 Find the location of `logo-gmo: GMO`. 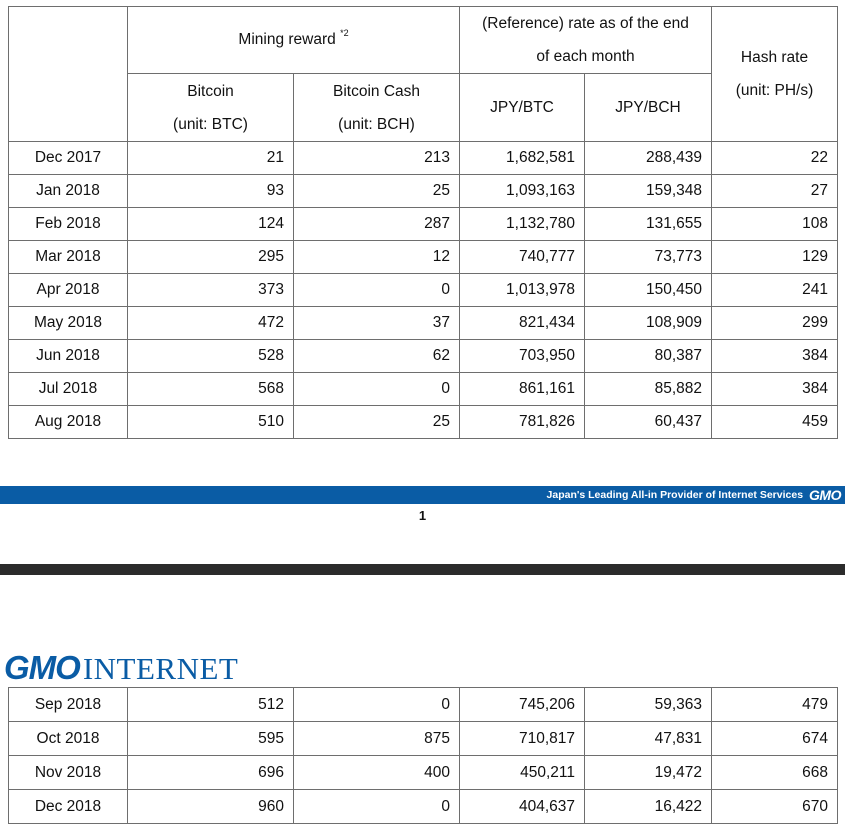

logo-gmo: GMO is located at coordinates (42, 667).